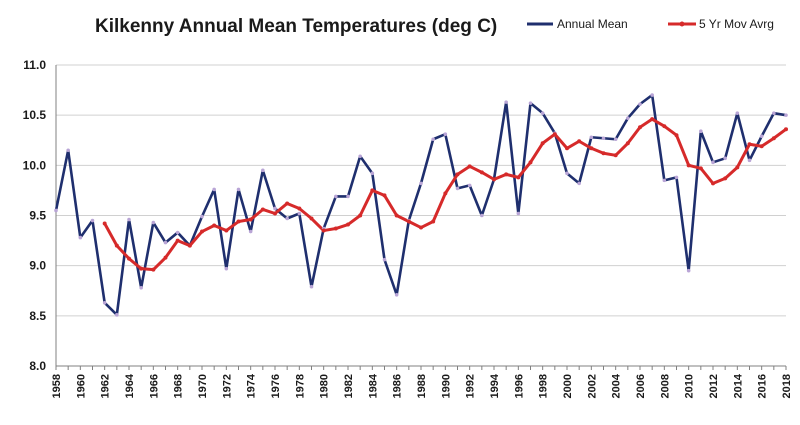  Describe the element at coordinates (34, 65) in the screenshot. I see `y-tick-label: 11.0` at that location.